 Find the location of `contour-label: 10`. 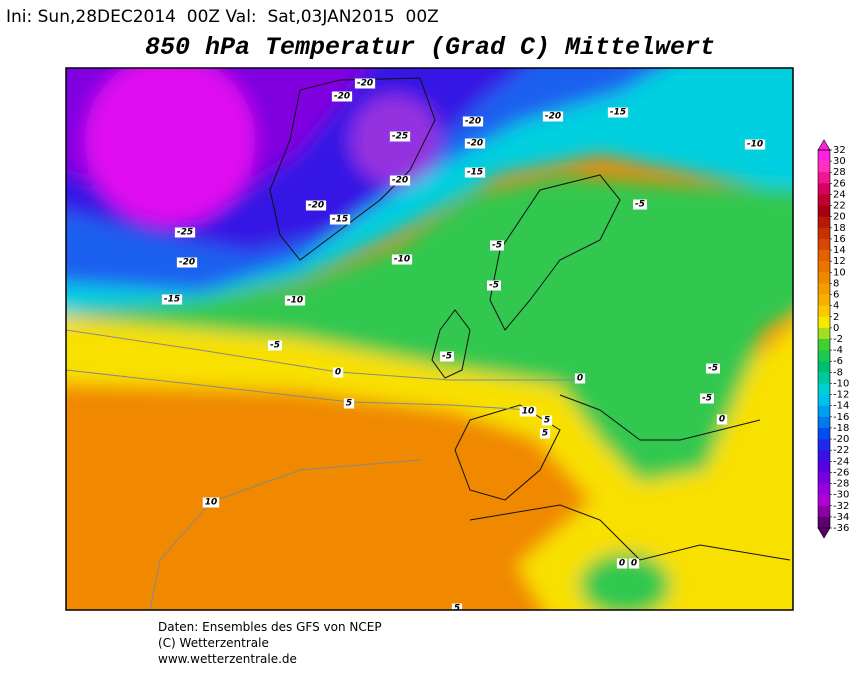

contour-label: 10 is located at coordinates (528, 412).